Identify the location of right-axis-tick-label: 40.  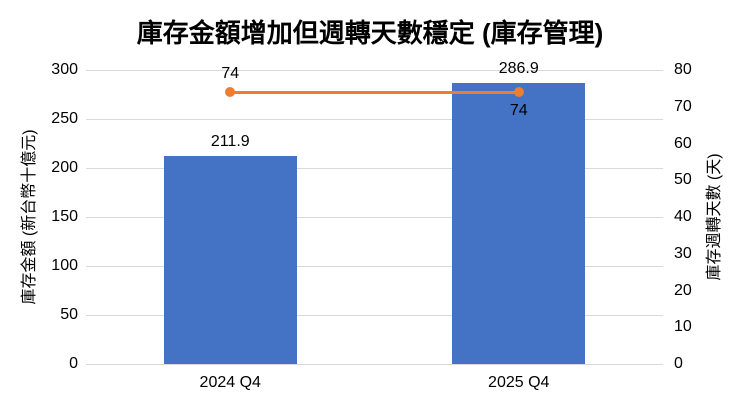
(683, 216).